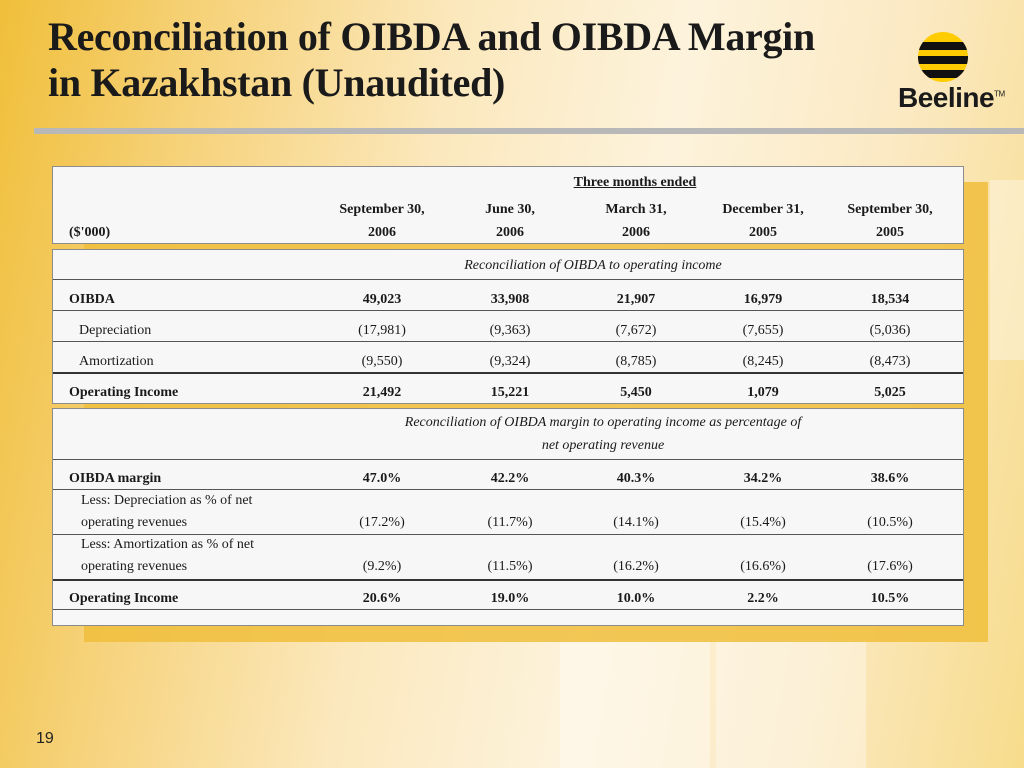 Image resolution: width=1024 pixels, height=768 pixels. I want to click on title-line-2: in Kazakhstan (Unaudited), so click(277, 82).